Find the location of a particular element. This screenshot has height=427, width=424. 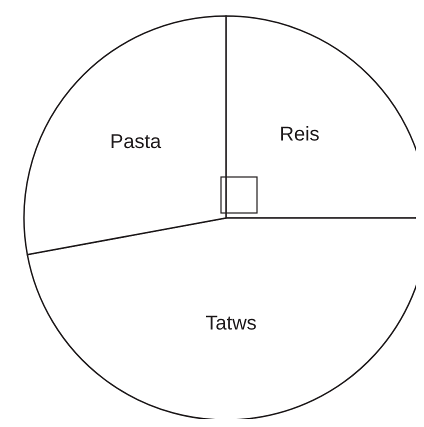

slice-label: Tatws is located at coordinates (231, 323).